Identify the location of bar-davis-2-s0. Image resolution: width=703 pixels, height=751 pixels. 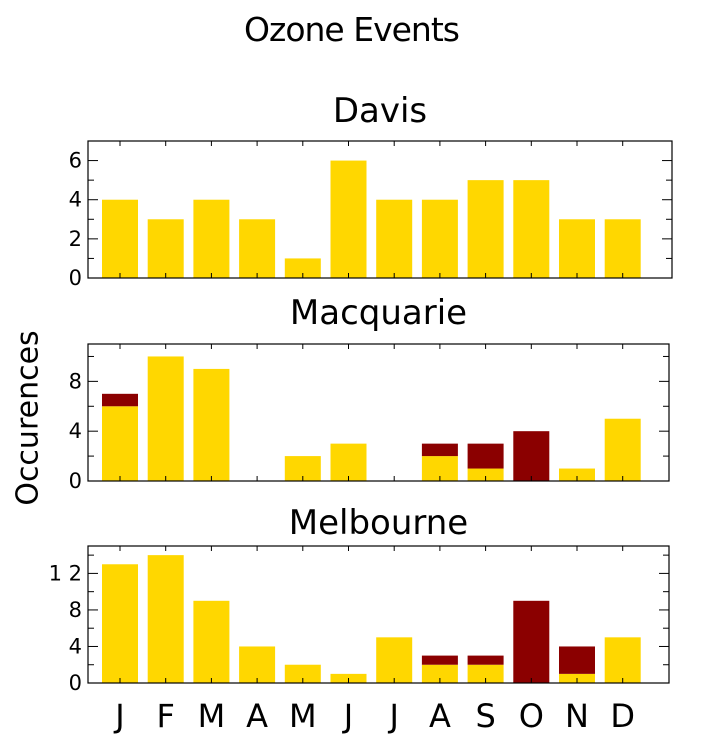
(211, 238).